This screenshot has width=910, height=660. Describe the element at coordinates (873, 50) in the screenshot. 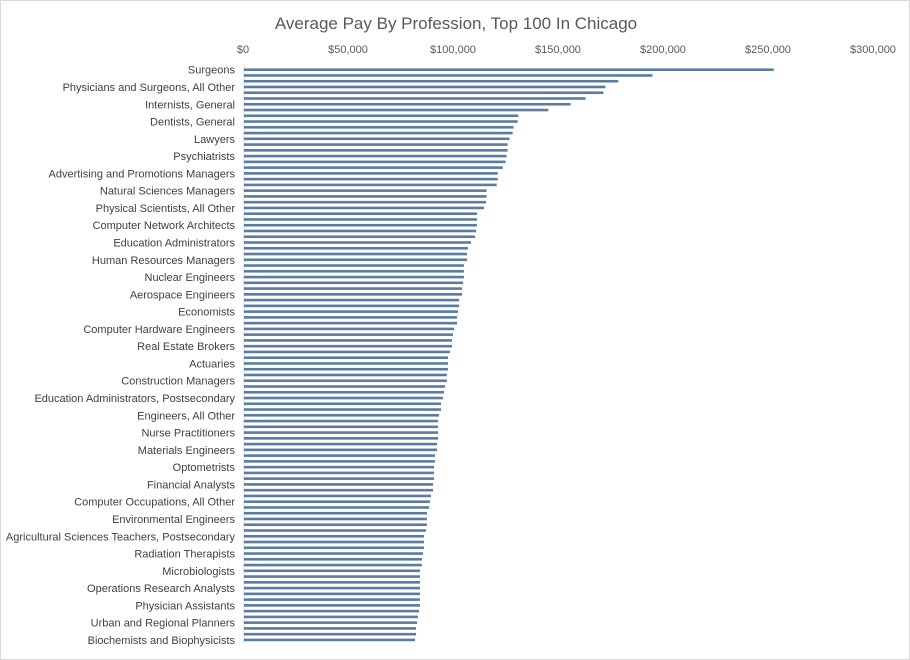

I see `x-tick-label: $300,000` at that location.